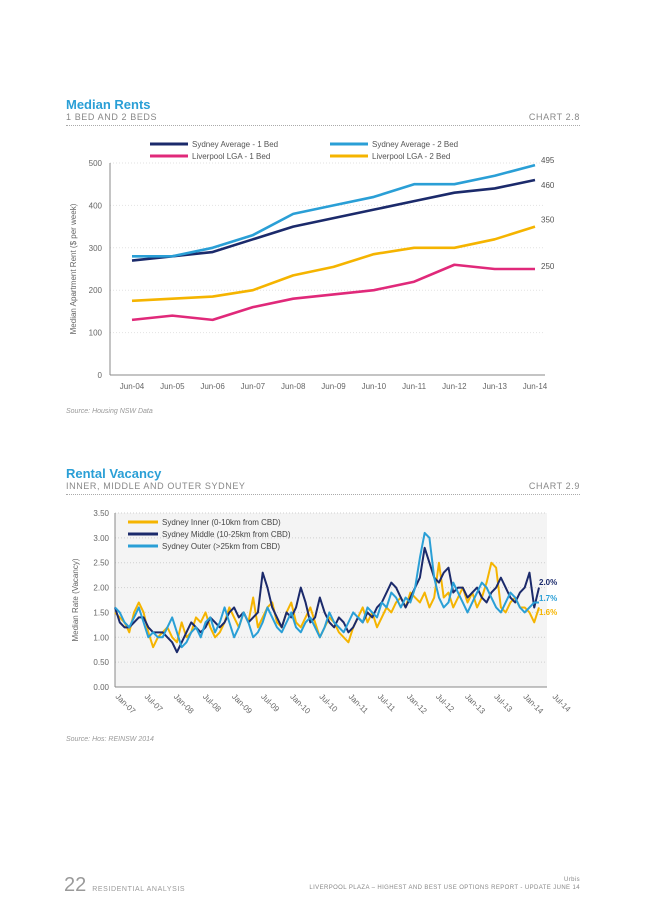  What do you see at coordinates (548, 160) in the screenshot?
I see `end-value-label: 495` at bounding box center [548, 160].